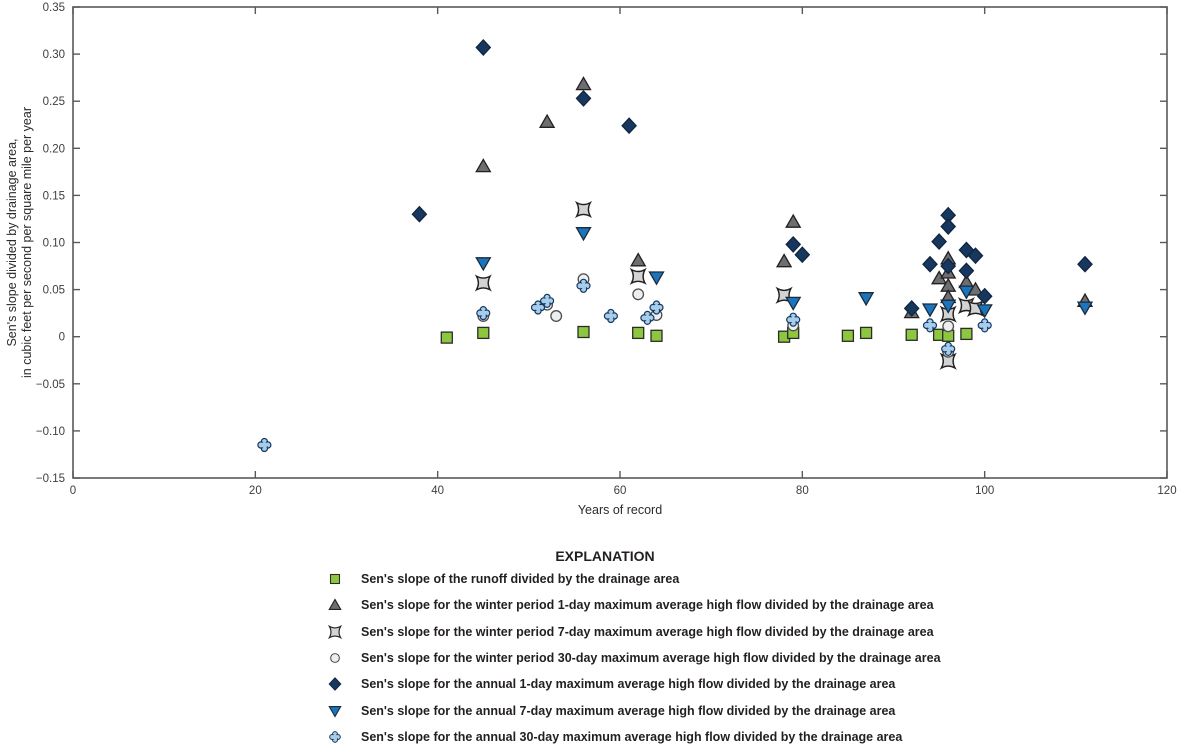 The height and width of the screenshot is (746, 1177). I want to click on triangle-down-legend-icon, so click(335, 711).